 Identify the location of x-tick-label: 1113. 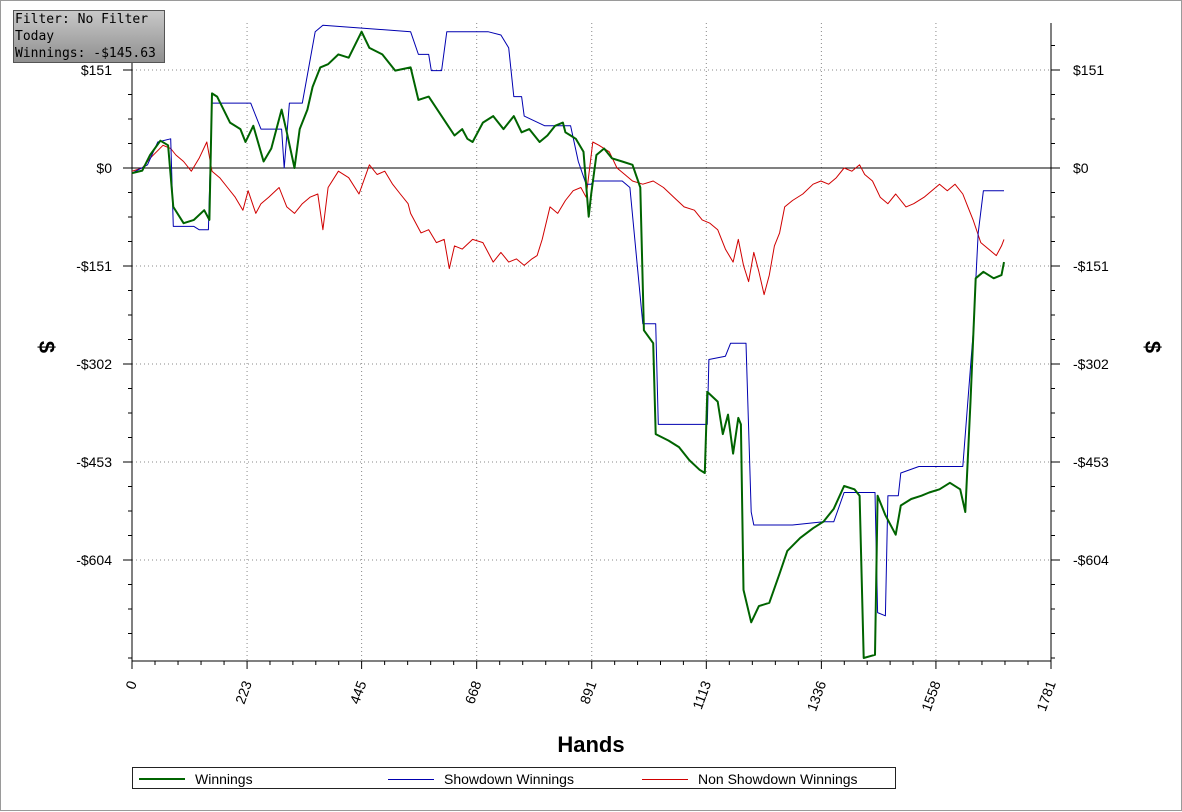
(701, 694).